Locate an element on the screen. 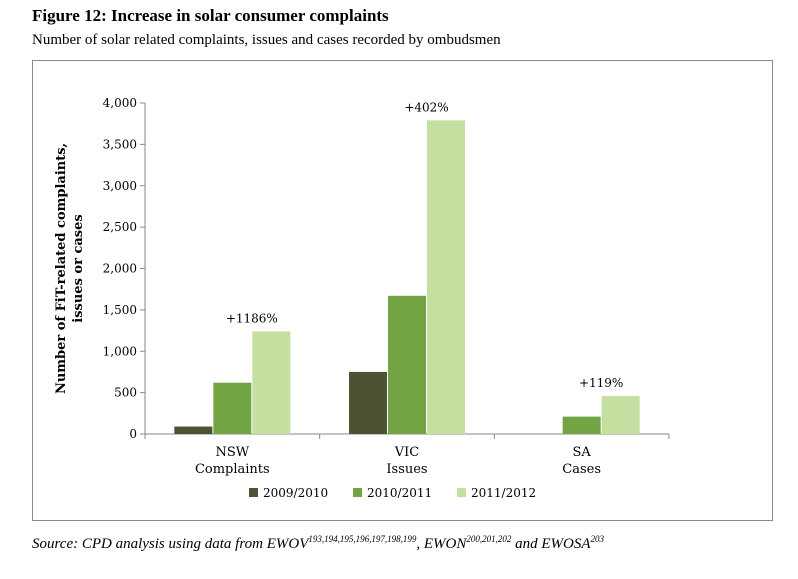  y-tick-label: 0 is located at coordinates (133, 434).